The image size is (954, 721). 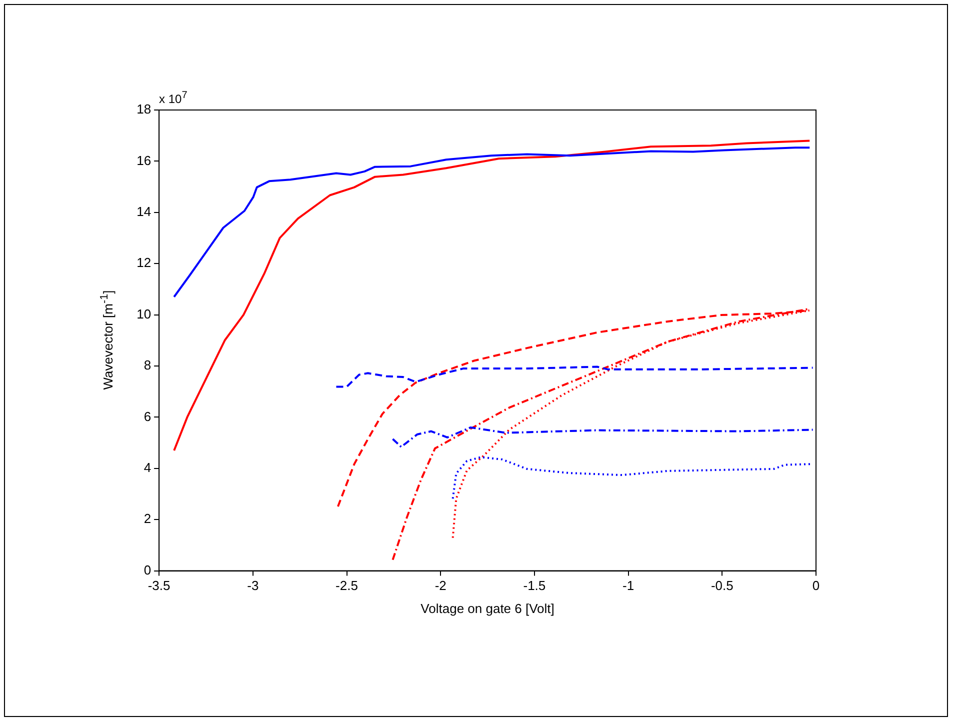 What do you see at coordinates (148, 518) in the screenshot?
I see `y-tick-label: 2` at bounding box center [148, 518].